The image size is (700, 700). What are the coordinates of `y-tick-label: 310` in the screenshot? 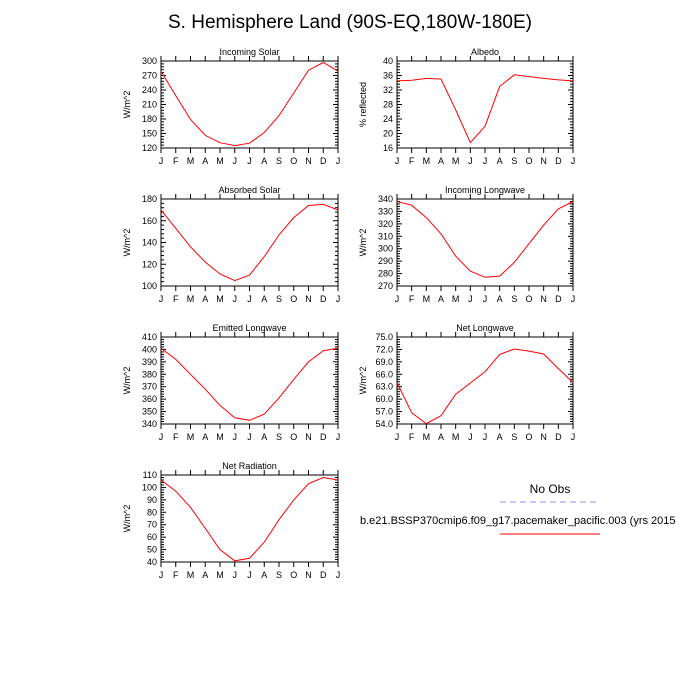 It's located at (385, 236).